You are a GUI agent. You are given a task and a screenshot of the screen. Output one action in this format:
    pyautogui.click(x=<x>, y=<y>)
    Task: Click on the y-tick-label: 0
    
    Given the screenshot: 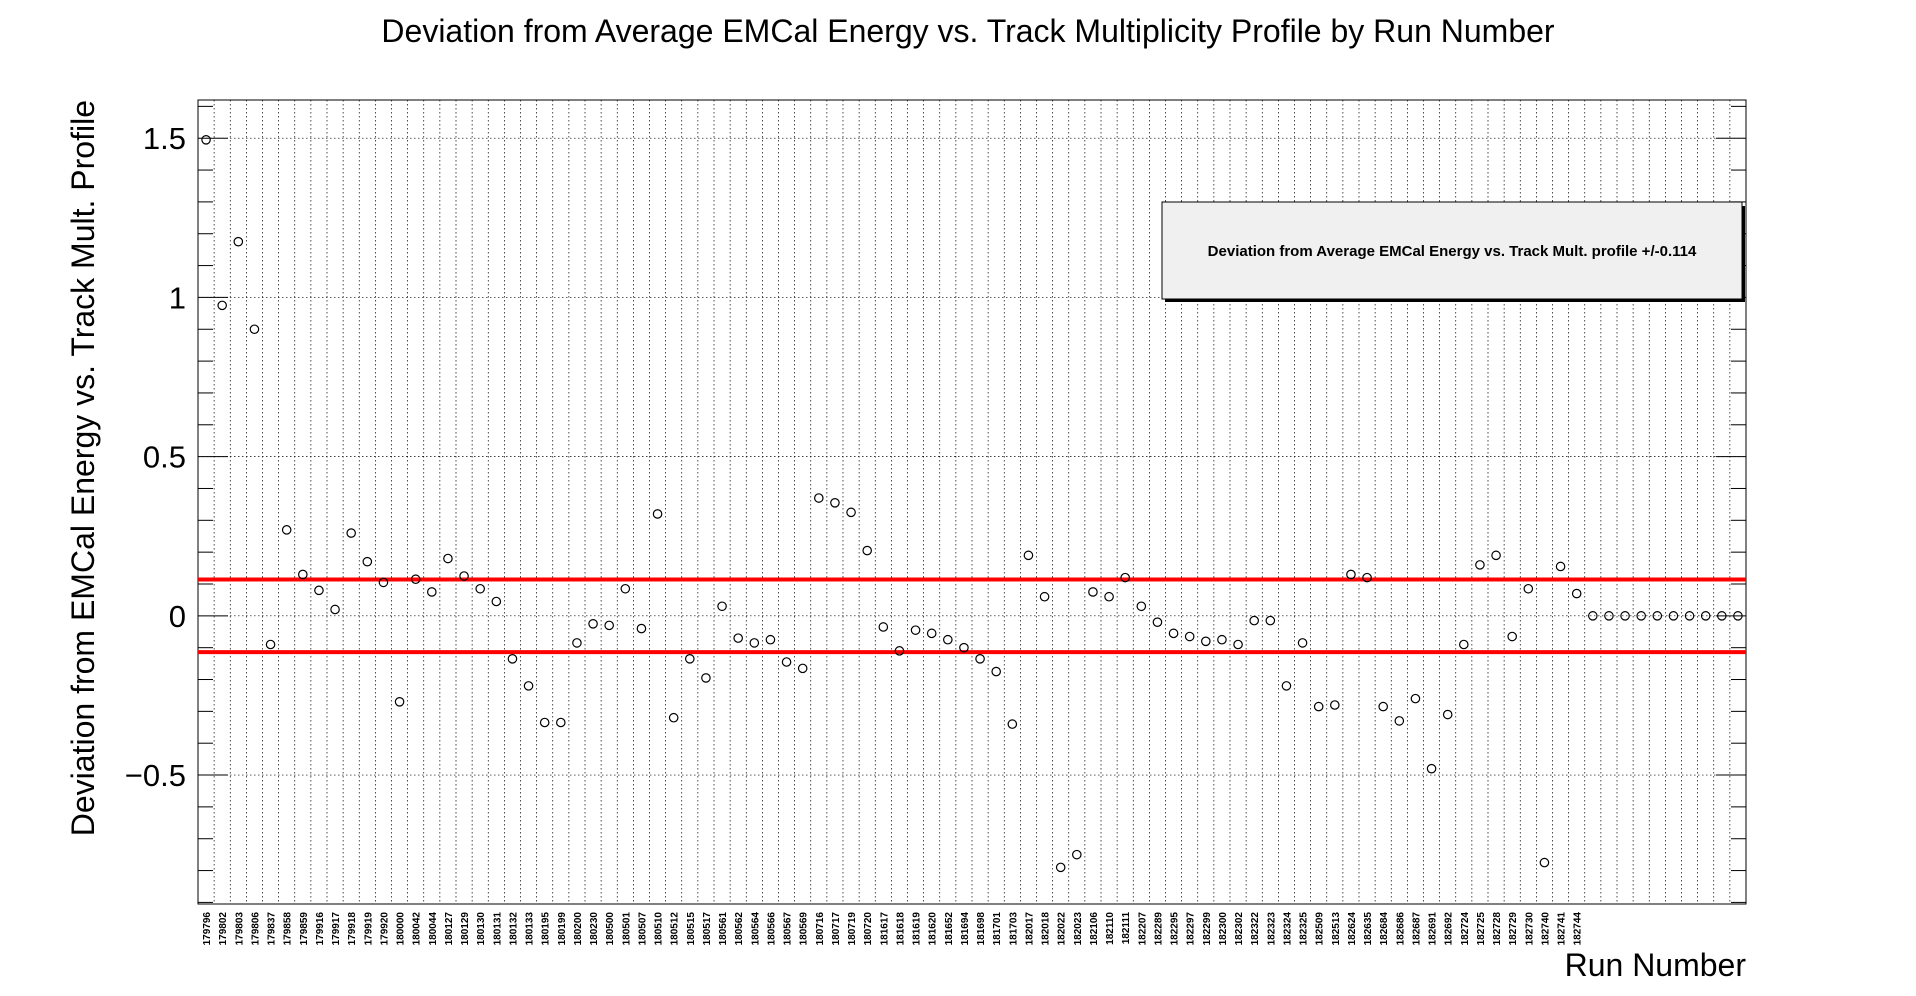 What is the action you would take?
    pyautogui.click(x=177, y=616)
    